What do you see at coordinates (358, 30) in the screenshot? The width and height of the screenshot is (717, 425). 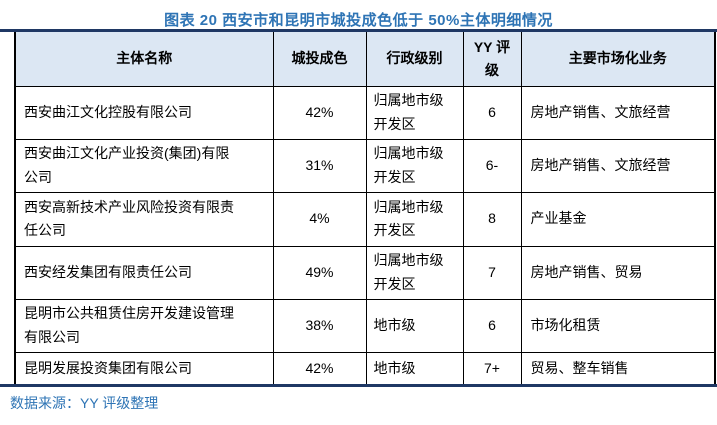 I see `top-rule` at bounding box center [358, 30].